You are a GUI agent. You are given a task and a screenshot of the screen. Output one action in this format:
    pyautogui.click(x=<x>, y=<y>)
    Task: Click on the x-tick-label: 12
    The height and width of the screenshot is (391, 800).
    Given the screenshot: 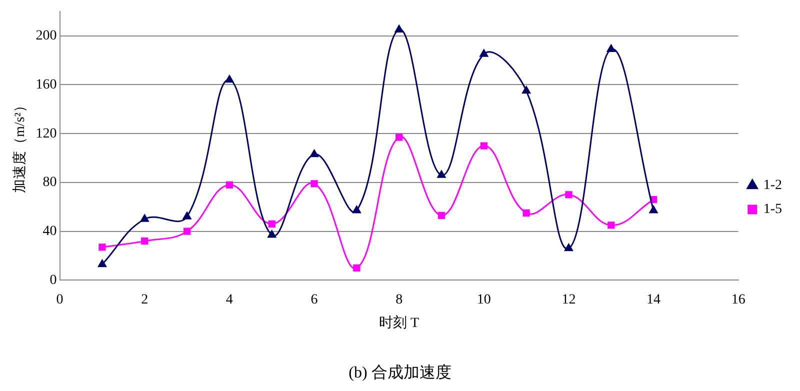 What is the action you would take?
    pyautogui.click(x=569, y=300)
    